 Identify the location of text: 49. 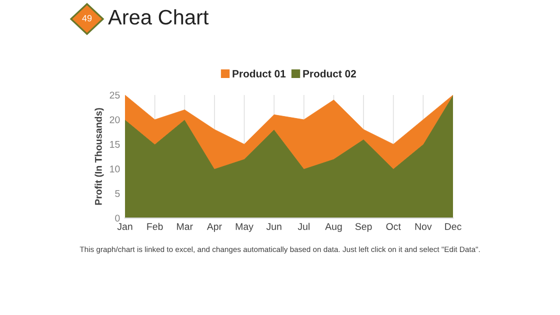
(87, 18).